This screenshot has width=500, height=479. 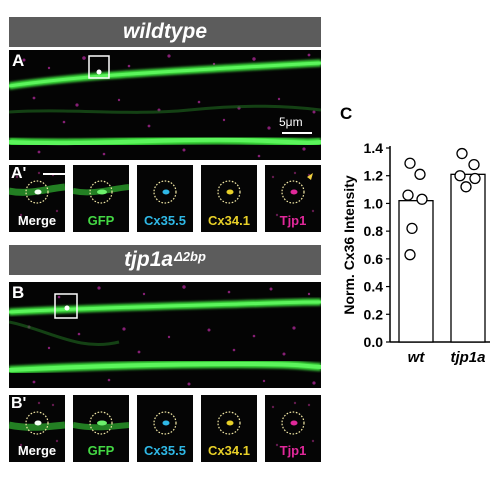 What do you see at coordinates (18, 60) in the screenshot?
I see `panel-label-a: A` at bounding box center [18, 60].